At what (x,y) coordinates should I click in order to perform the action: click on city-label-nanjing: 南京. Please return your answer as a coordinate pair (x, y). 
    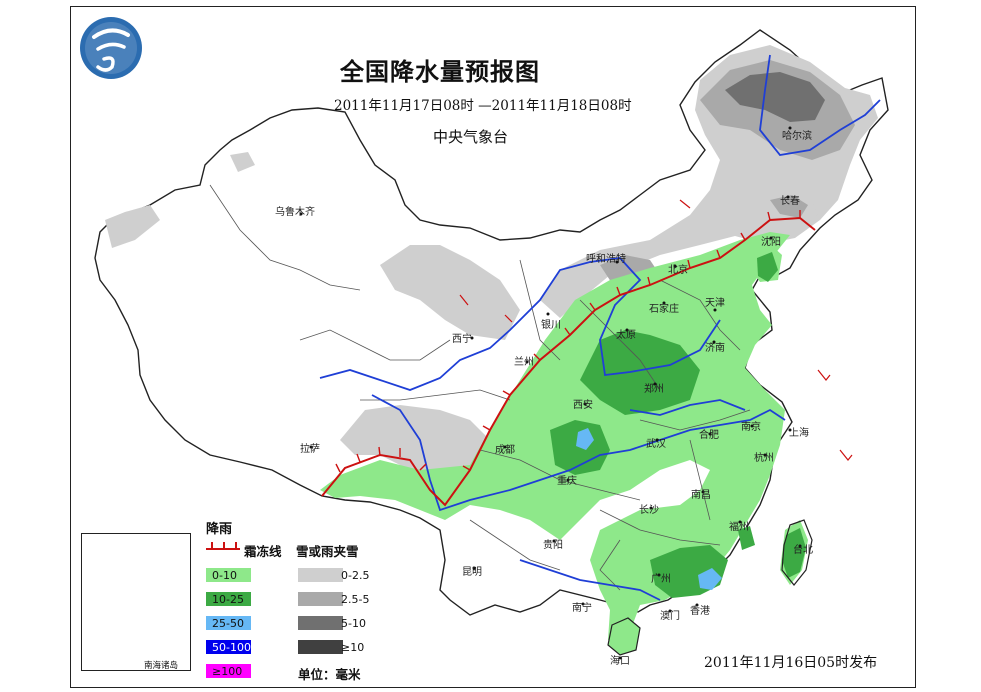
    Looking at the image, I should click on (751, 427).